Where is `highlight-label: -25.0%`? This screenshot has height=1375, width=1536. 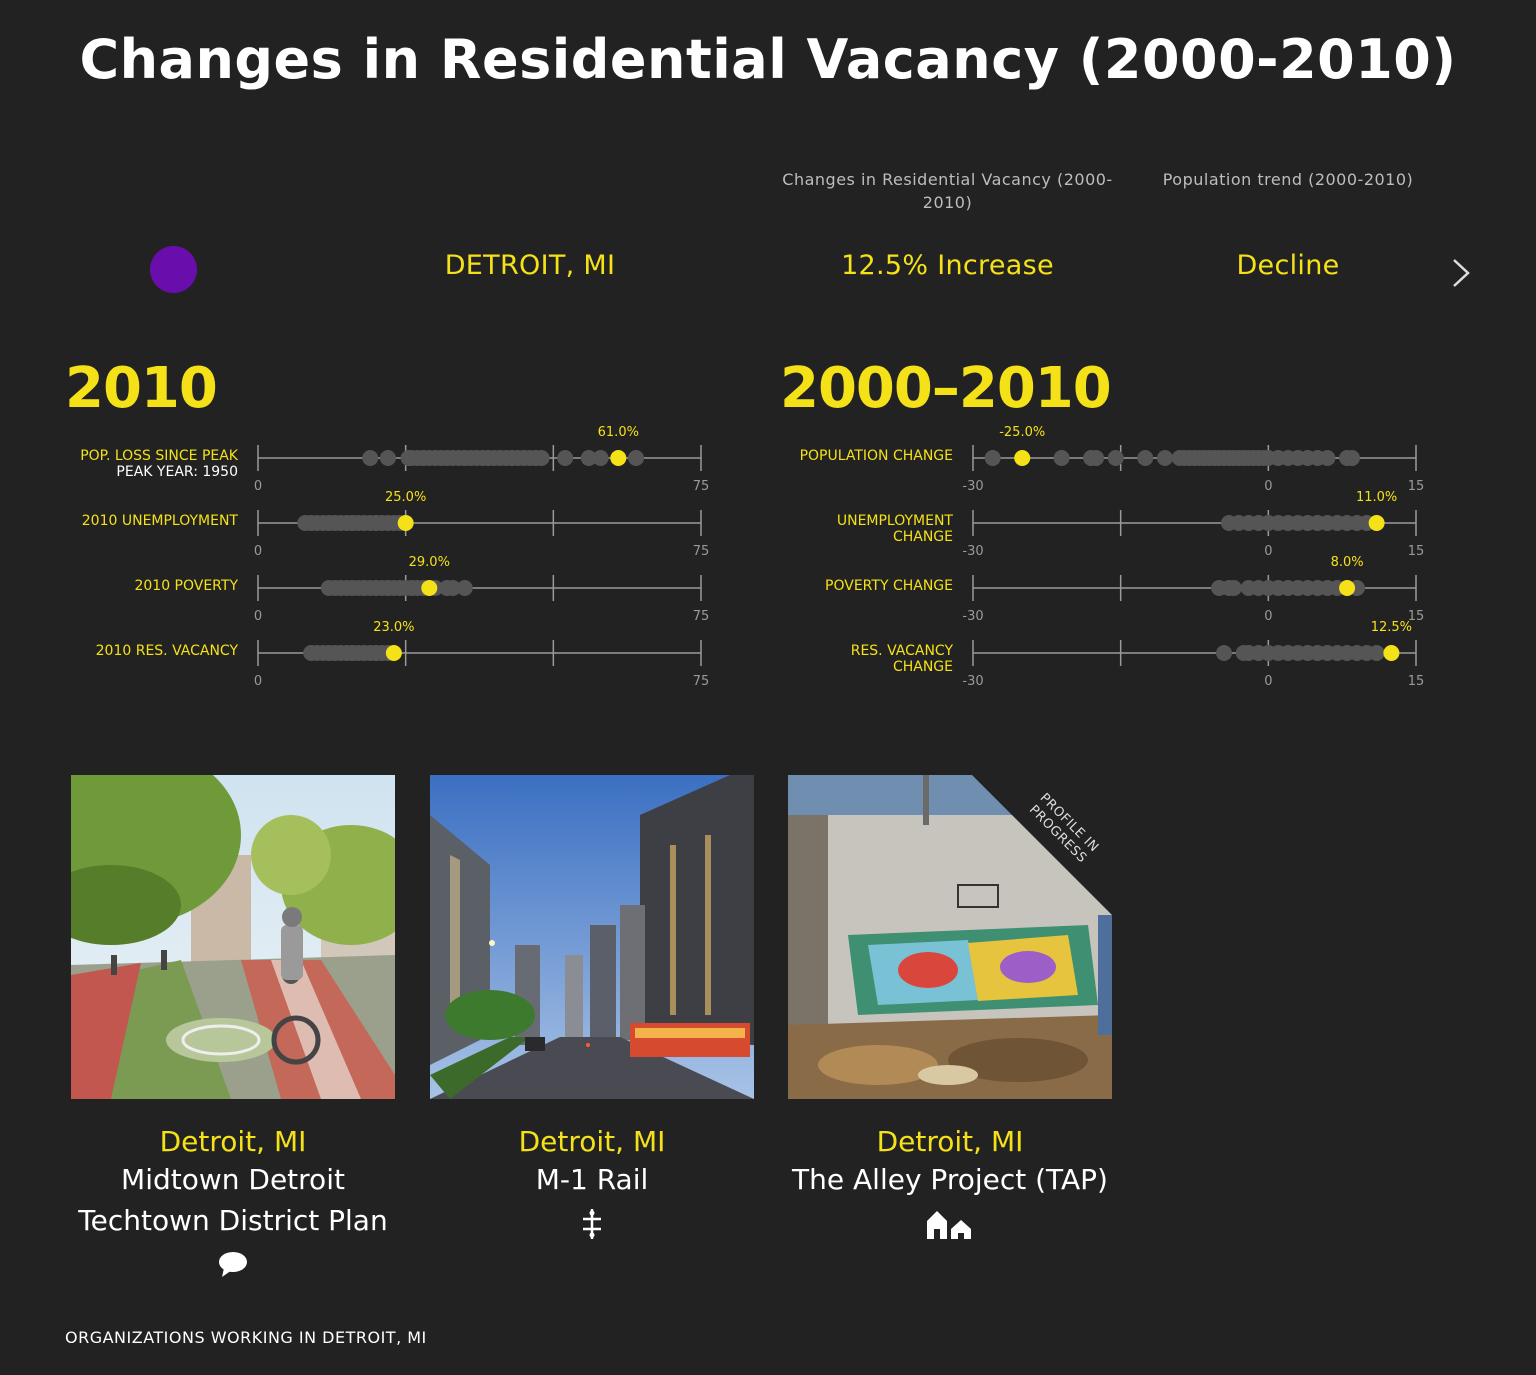
highlight-label: -25.0% is located at coordinates (1022, 432).